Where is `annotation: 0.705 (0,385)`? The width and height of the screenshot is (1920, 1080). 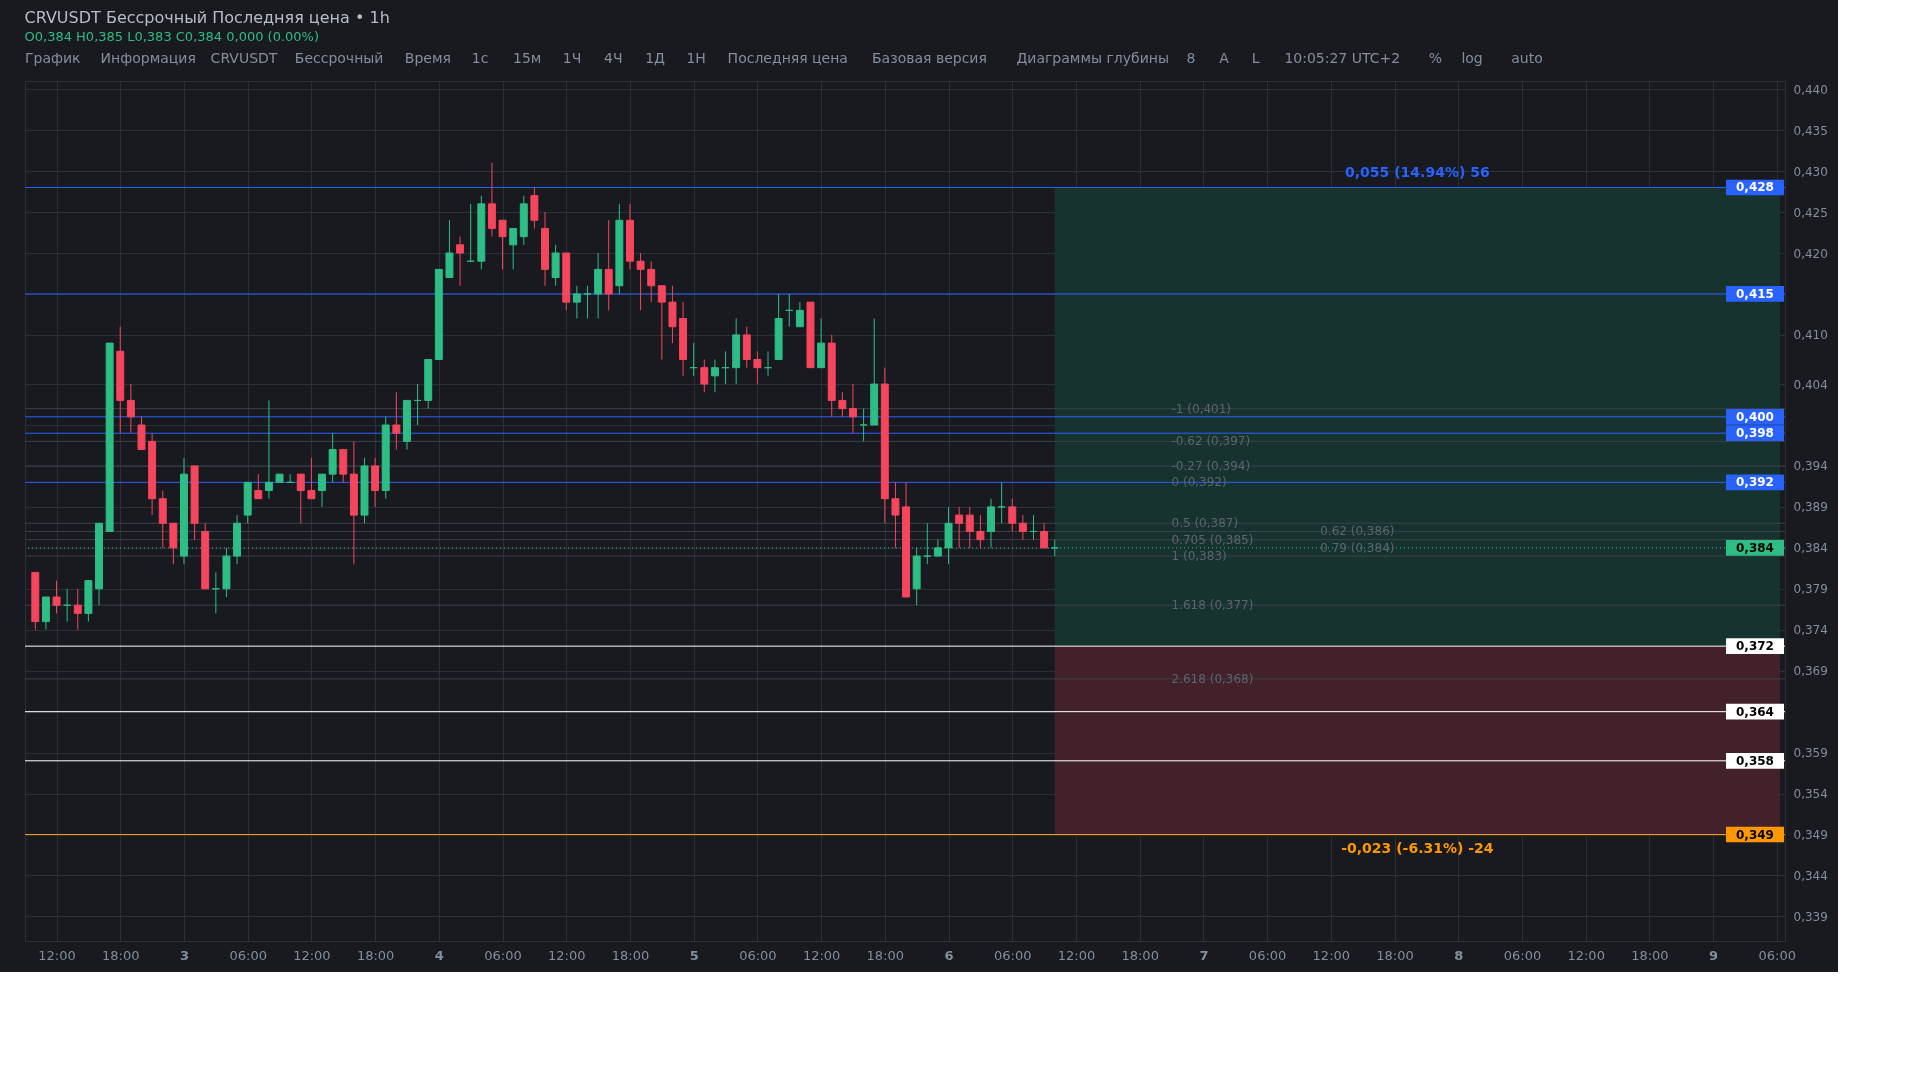
annotation: 0.705 (0,385) is located at coordinates (1212, 539).